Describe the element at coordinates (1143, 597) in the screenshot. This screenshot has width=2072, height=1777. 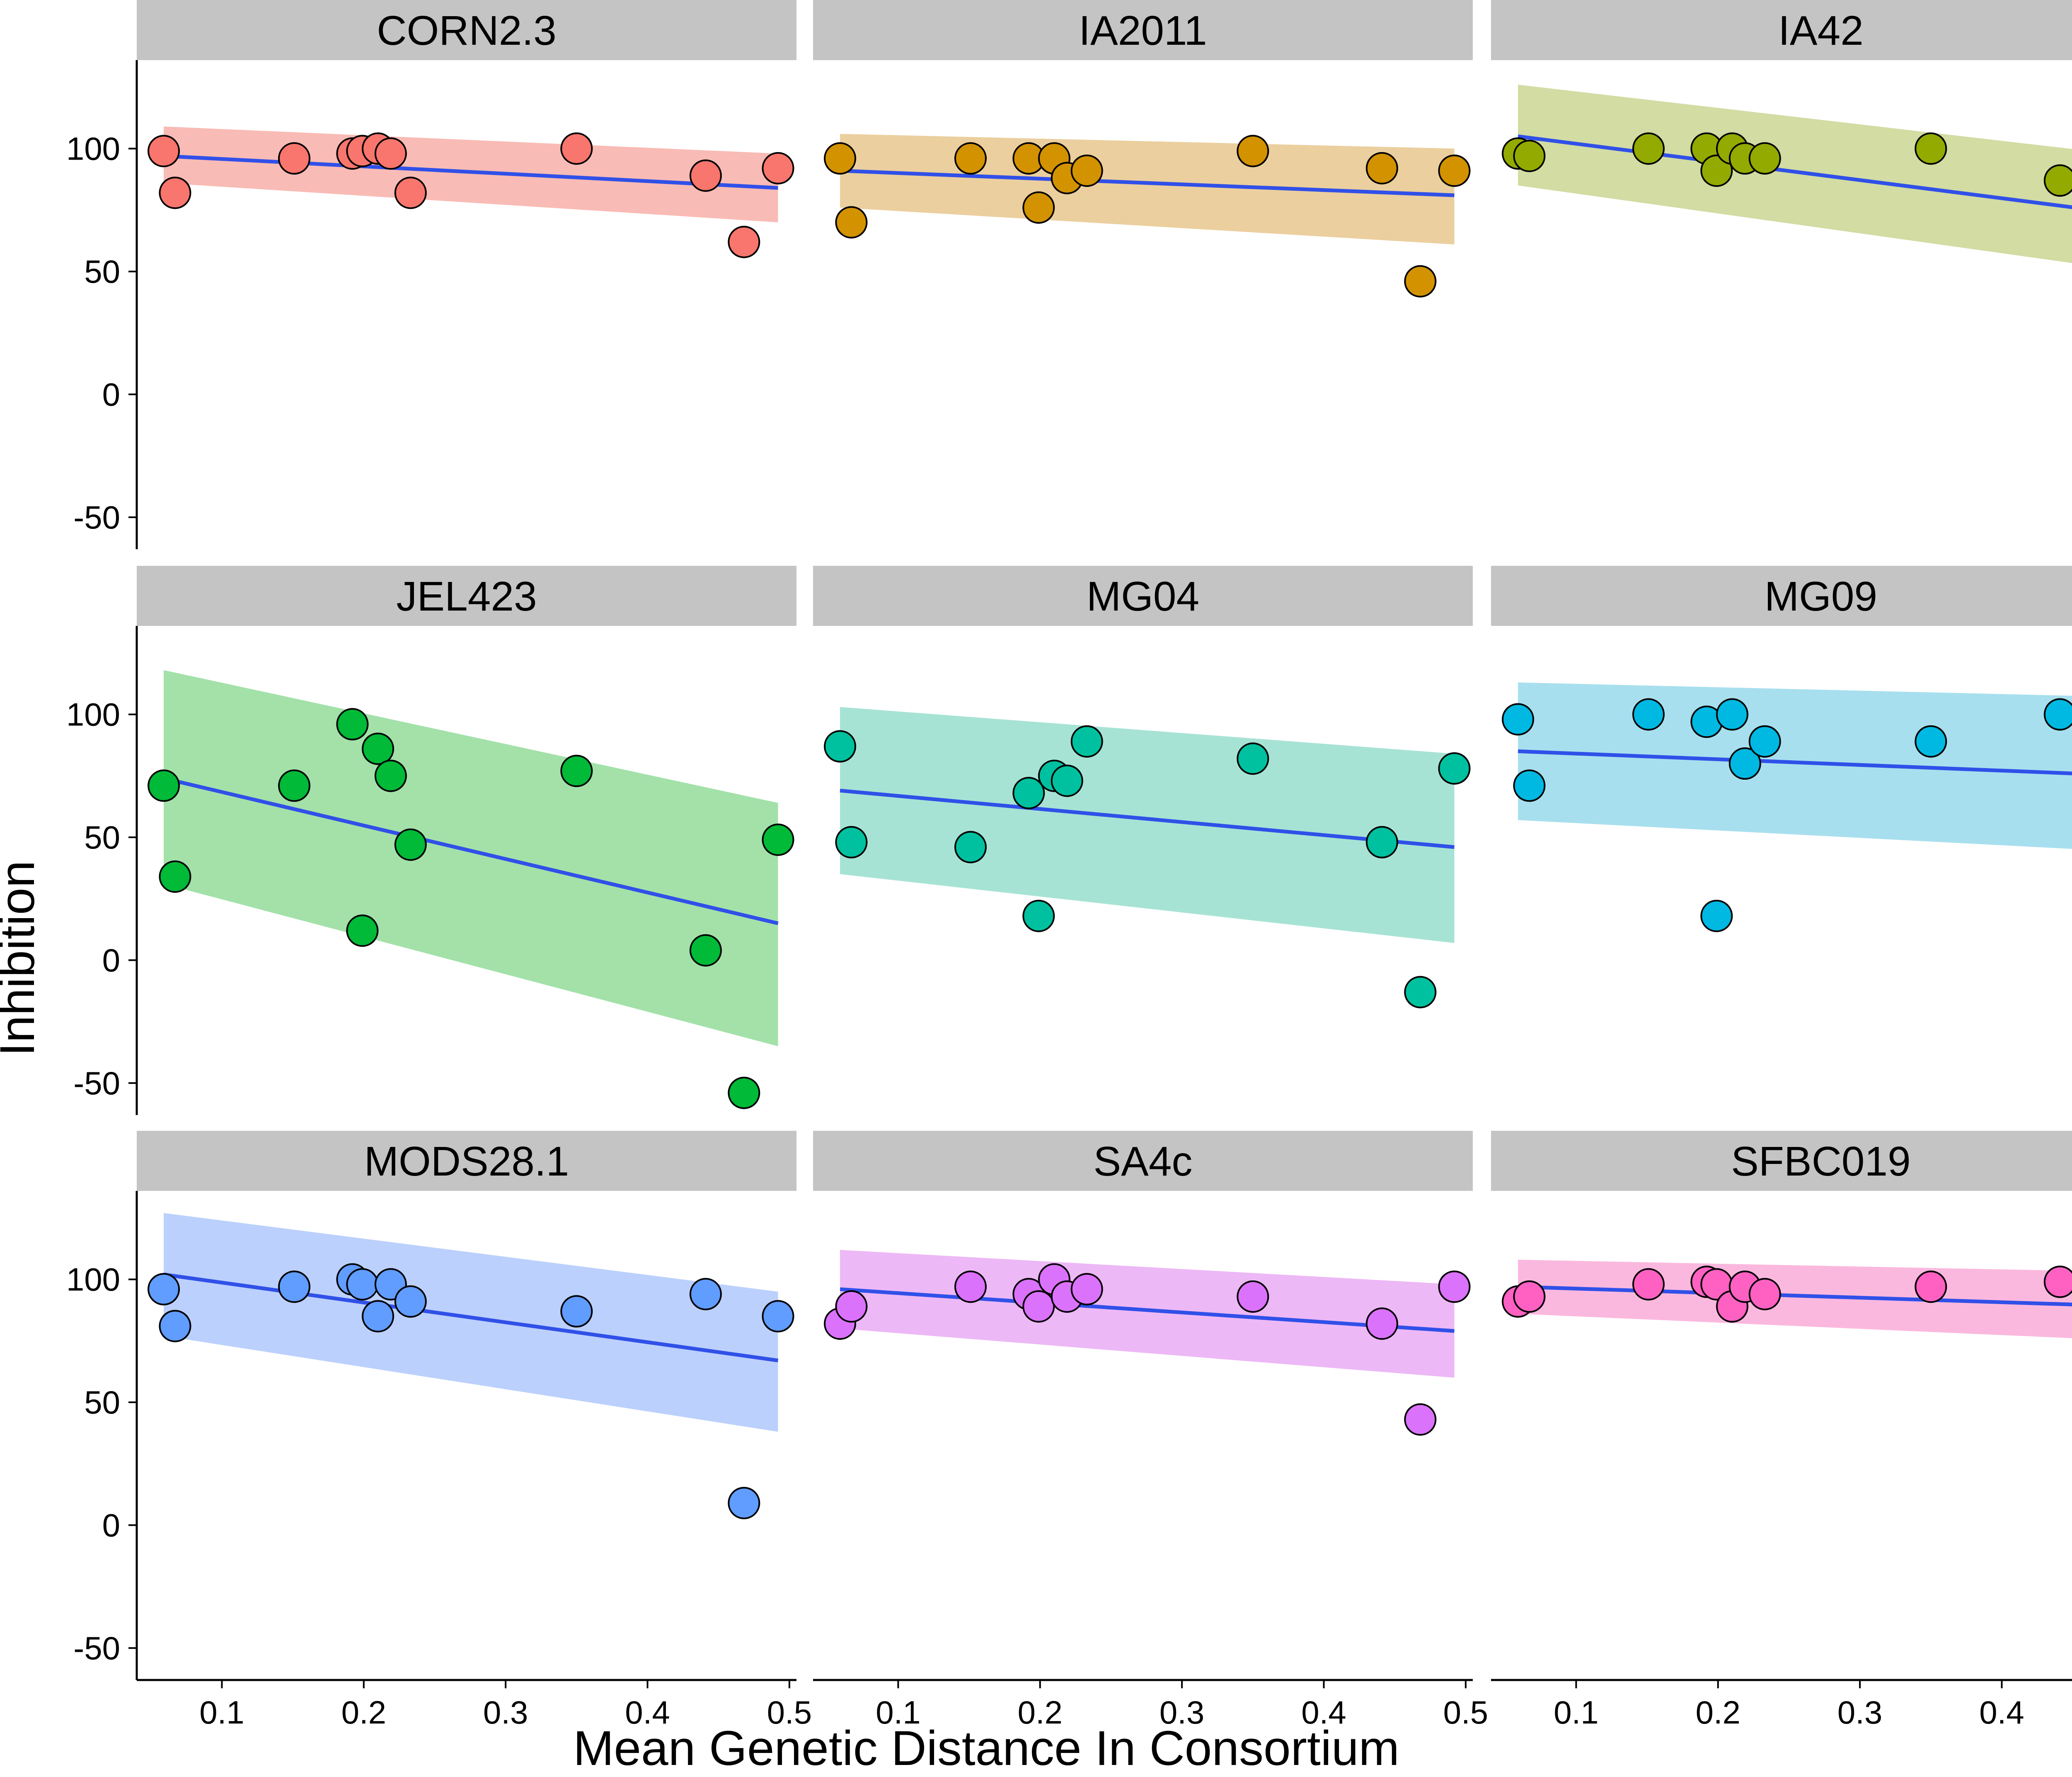
I see `strip-label-mg04: MG04` at that location.